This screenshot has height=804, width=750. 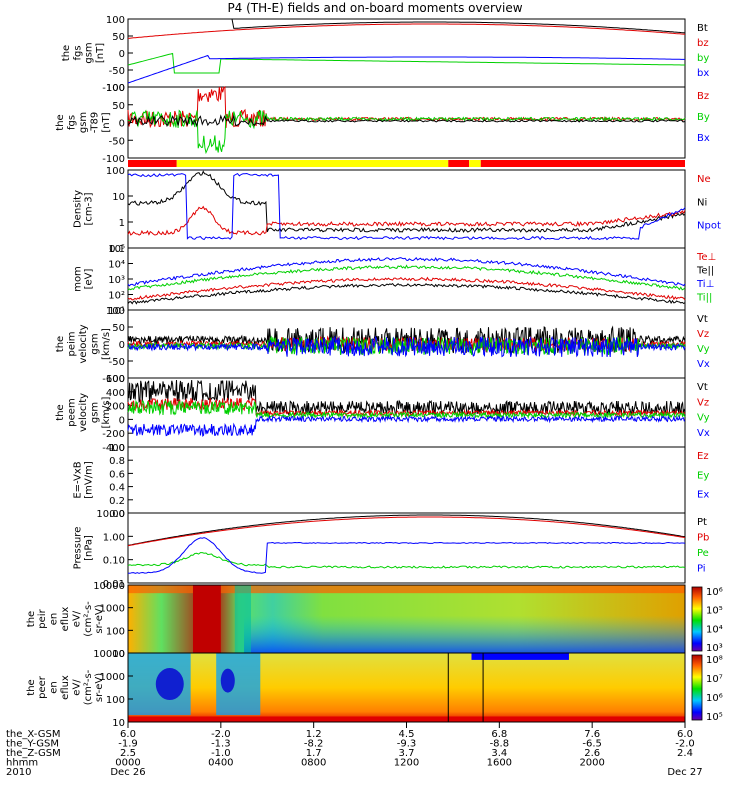 I want to click on colorbar-tick-label: 10⁶, so click(x=714, y=698).